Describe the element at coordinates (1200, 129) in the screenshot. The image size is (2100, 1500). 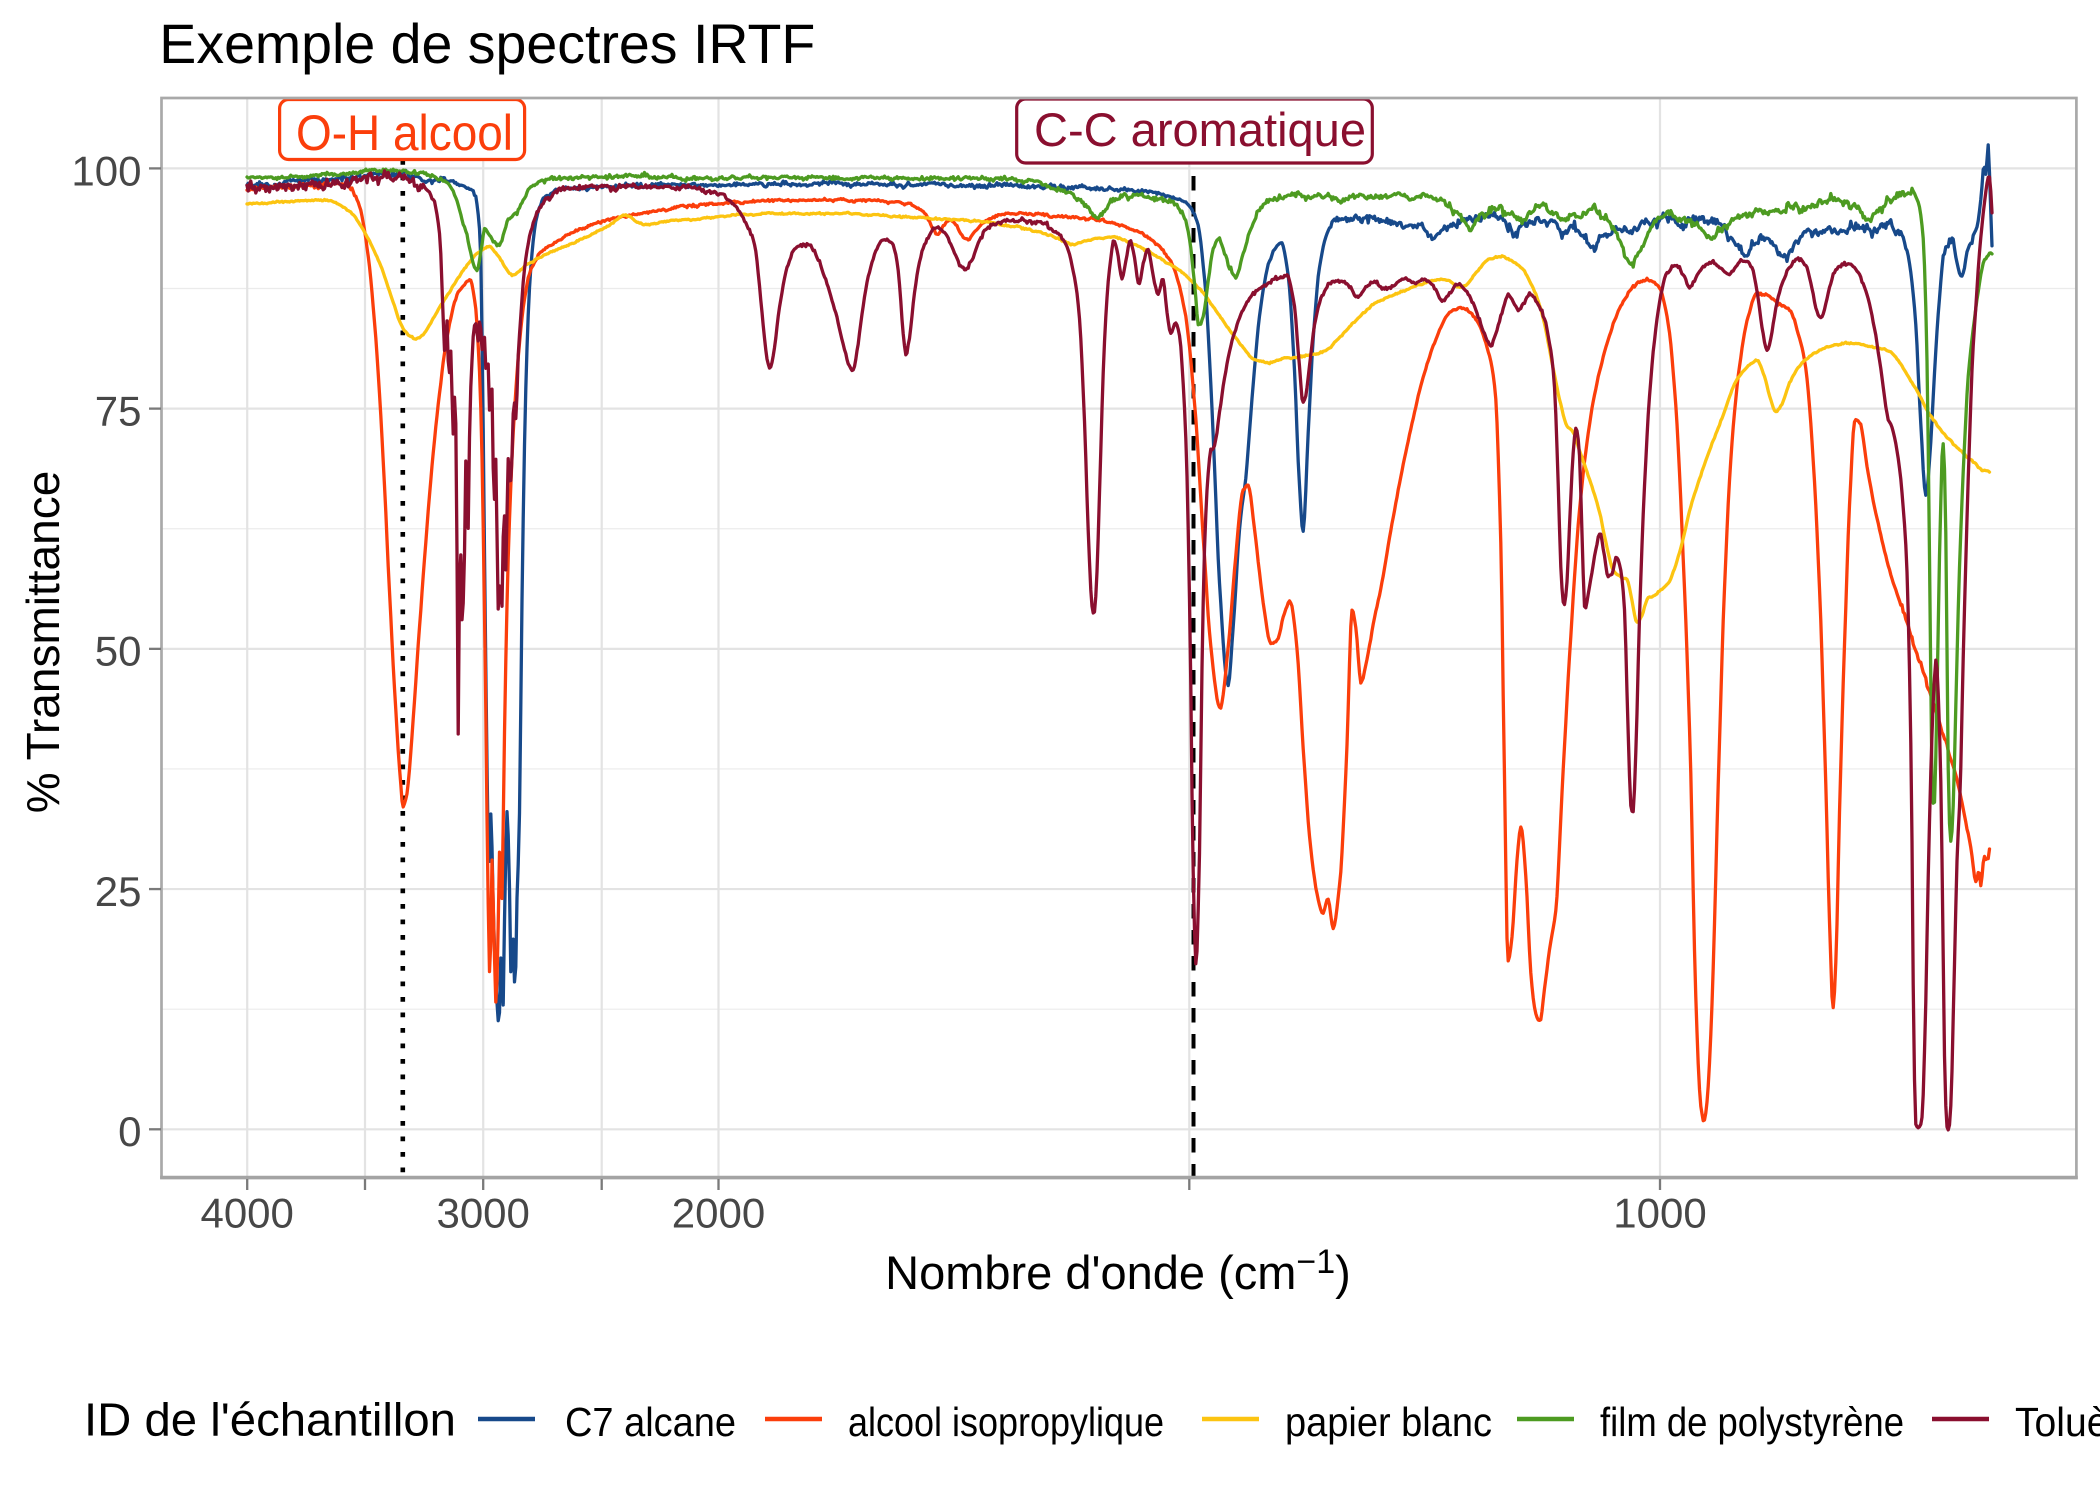
I see `svg-text: C-C aromatique` at that location.